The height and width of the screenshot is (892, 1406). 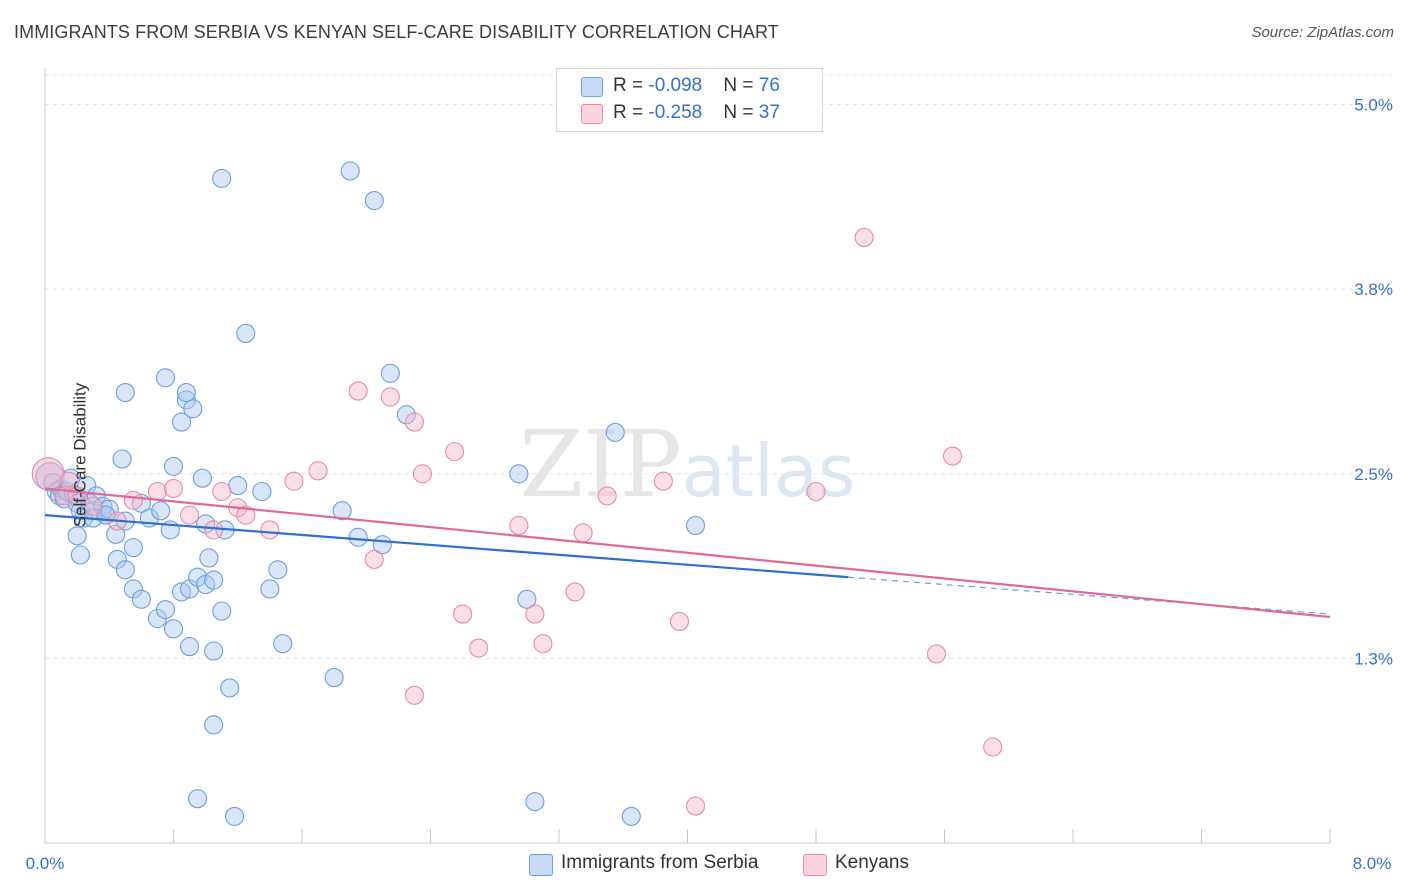 What do you see at coordinates (660, 862) in the screenshot?
I see `bottom-legend-label-serbia: Immigrants from Serbia` at bounding box center [660, 862].